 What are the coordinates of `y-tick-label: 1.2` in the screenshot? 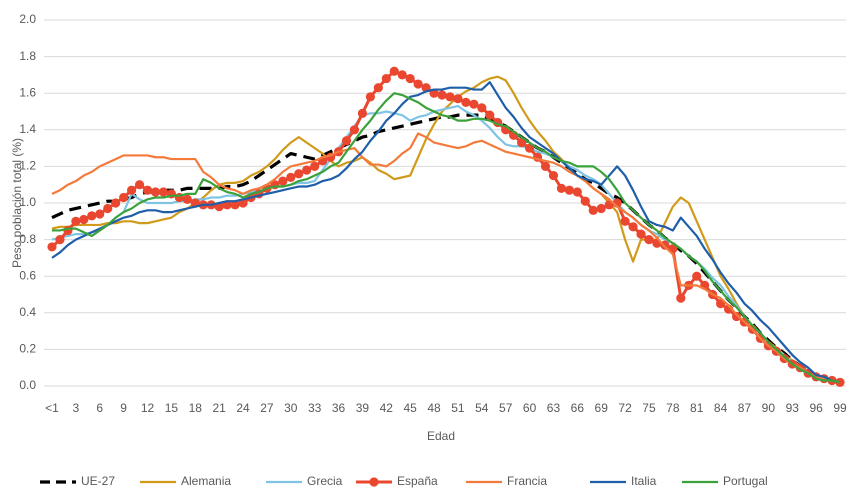 It's located at (27, 166).